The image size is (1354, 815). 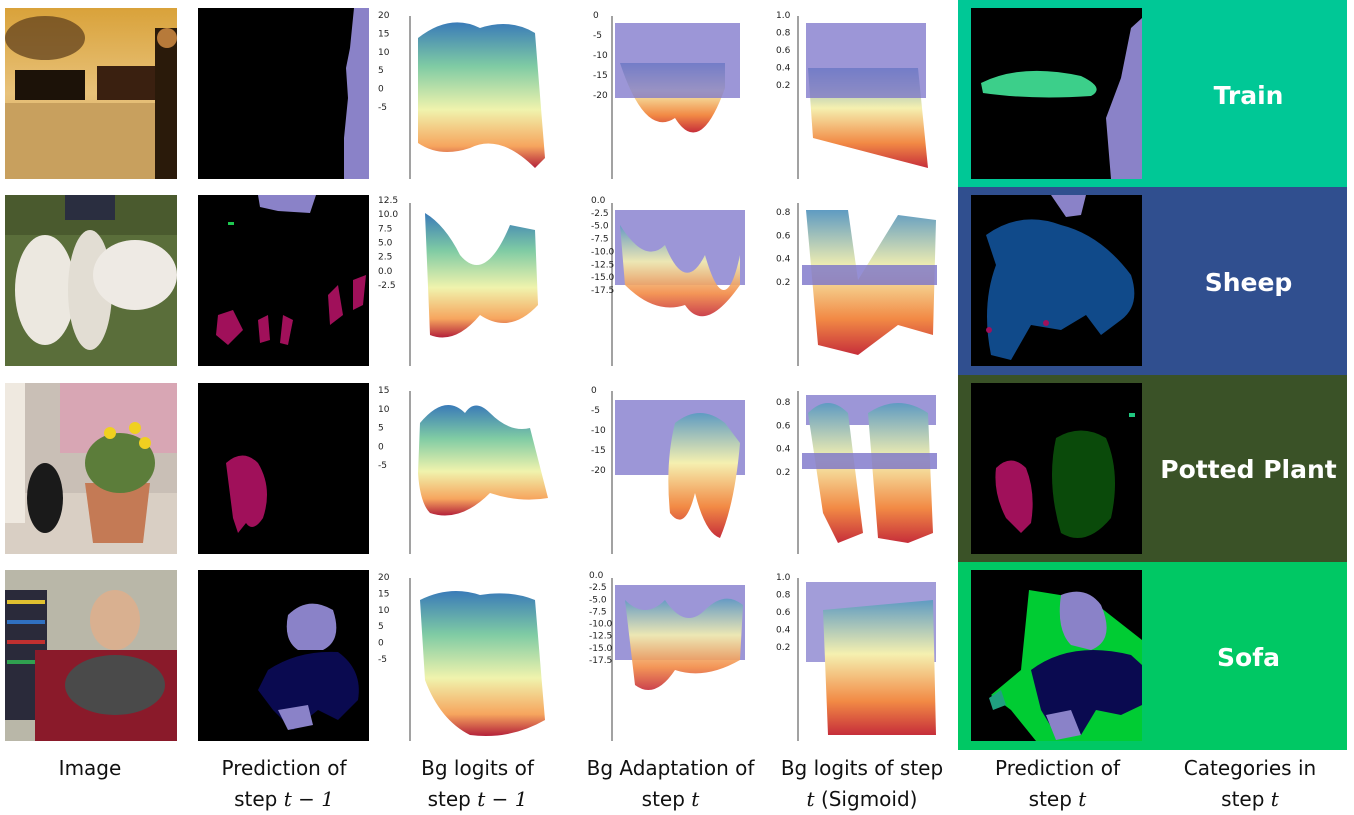 What do you see at coordinates (477, 784) in the screenshot?
I see `caption-bg-logits-prev: Bg logits of step t − 1` at bounding box center [477, 784].